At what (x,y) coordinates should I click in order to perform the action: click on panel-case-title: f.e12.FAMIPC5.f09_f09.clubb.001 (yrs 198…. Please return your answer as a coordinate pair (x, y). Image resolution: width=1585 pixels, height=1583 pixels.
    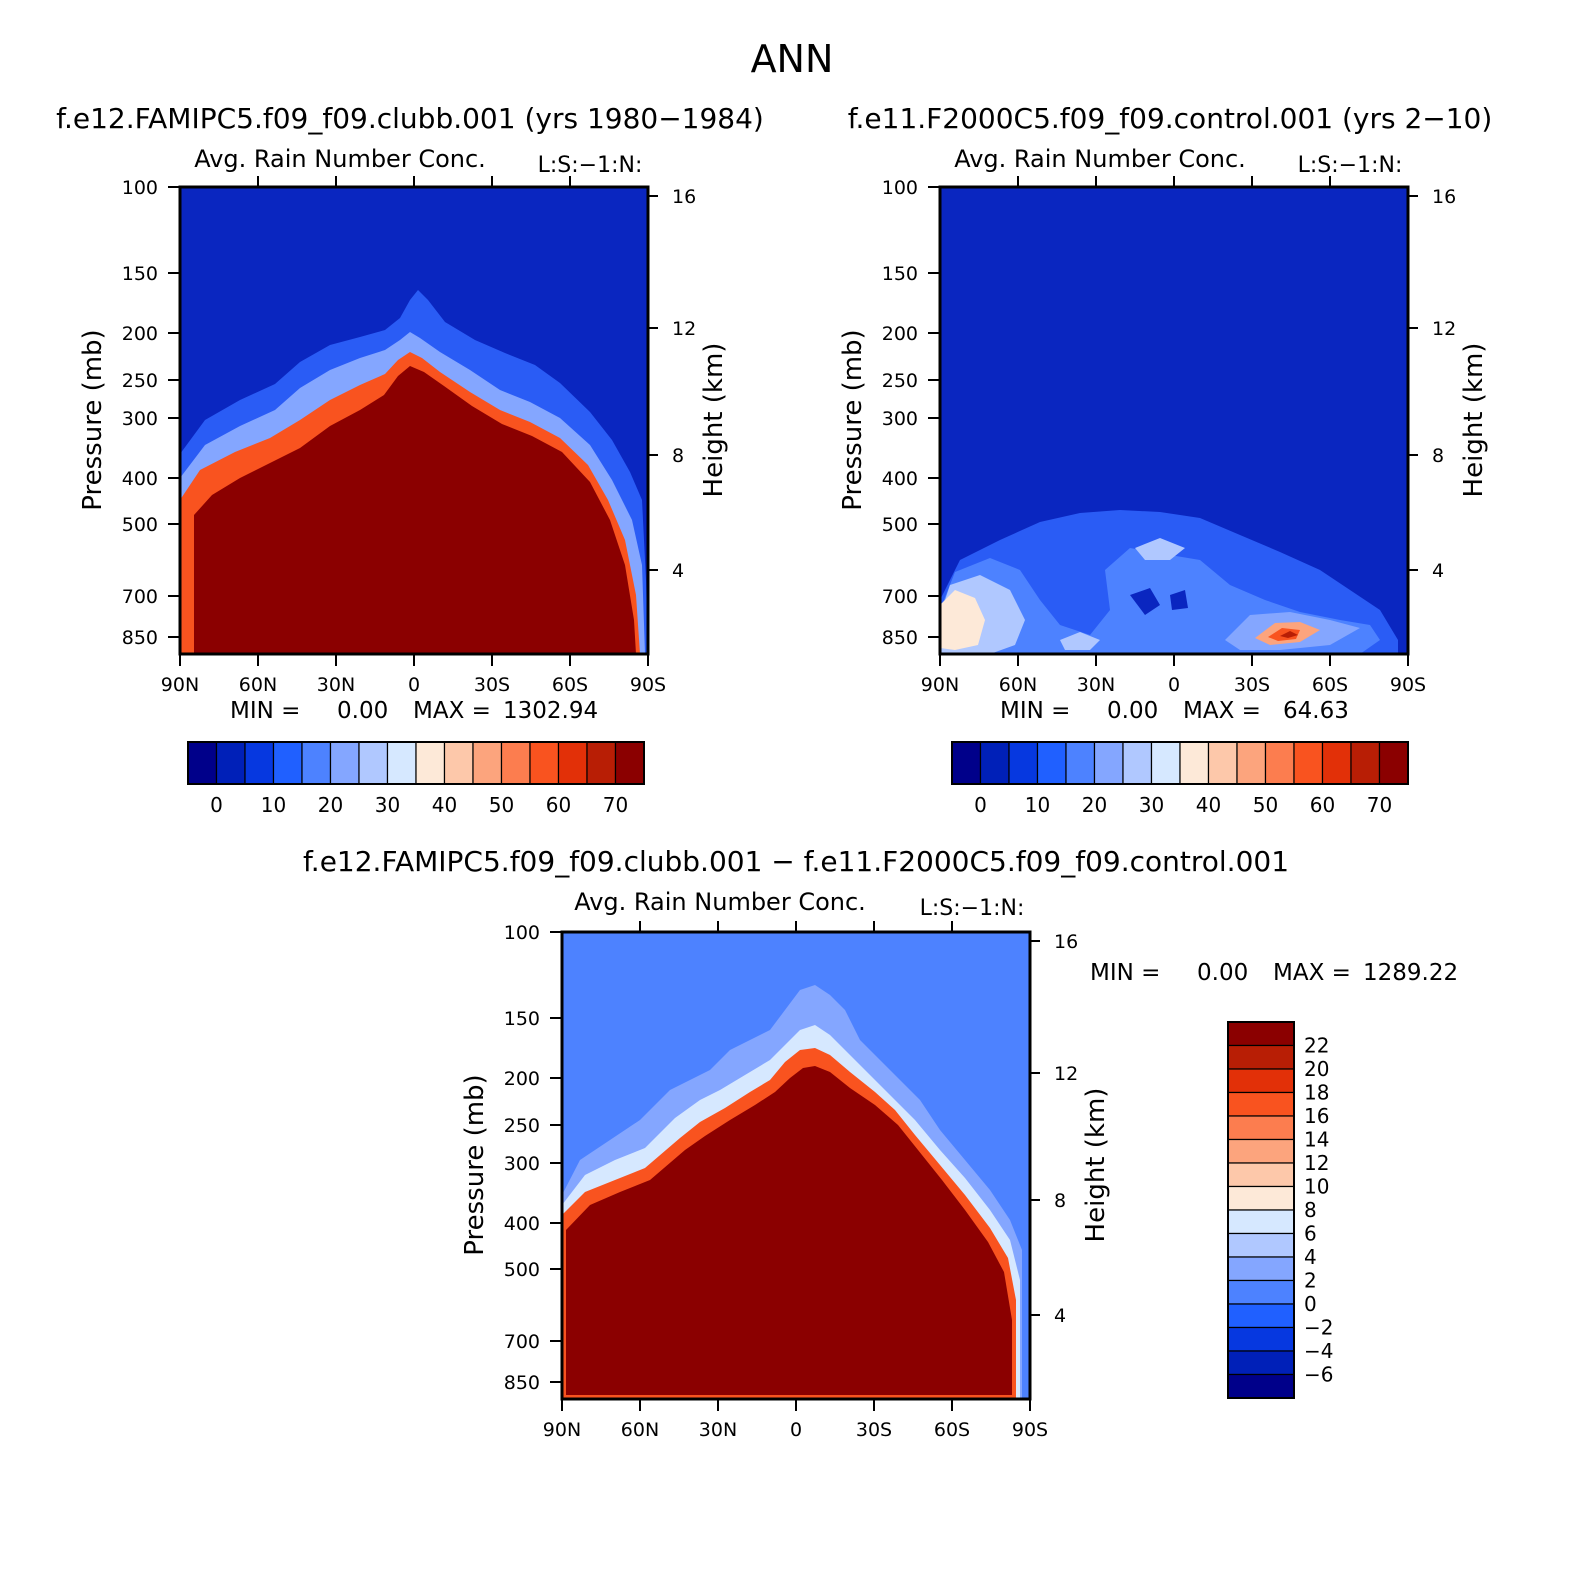
    Looking at the image, I should click on (410, 118).